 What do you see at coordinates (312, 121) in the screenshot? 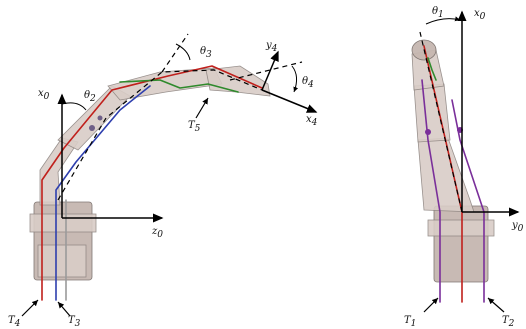
I see `label-x4: x4` at bounding box center [312, 121].